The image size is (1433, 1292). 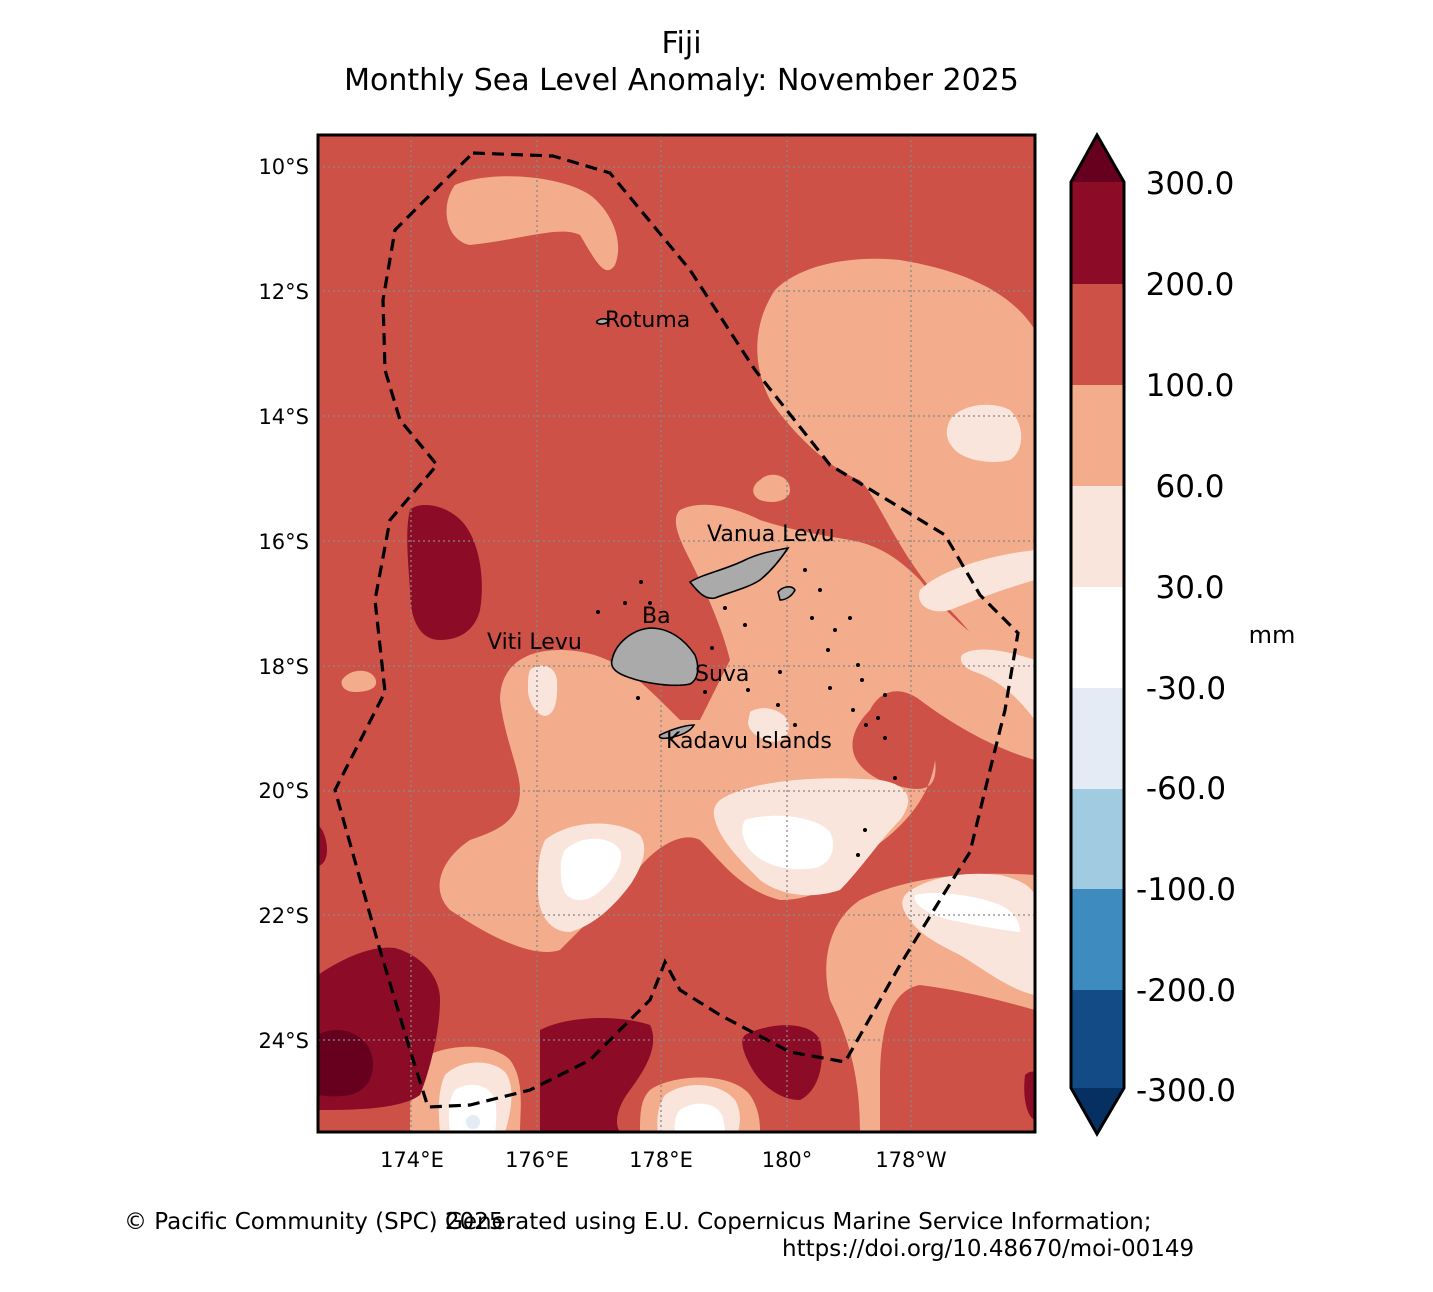 What do you see at coordinates (722, 674) in the screenshot?
I see `place-label-suva: Suva` at bounding box center [722, 674].